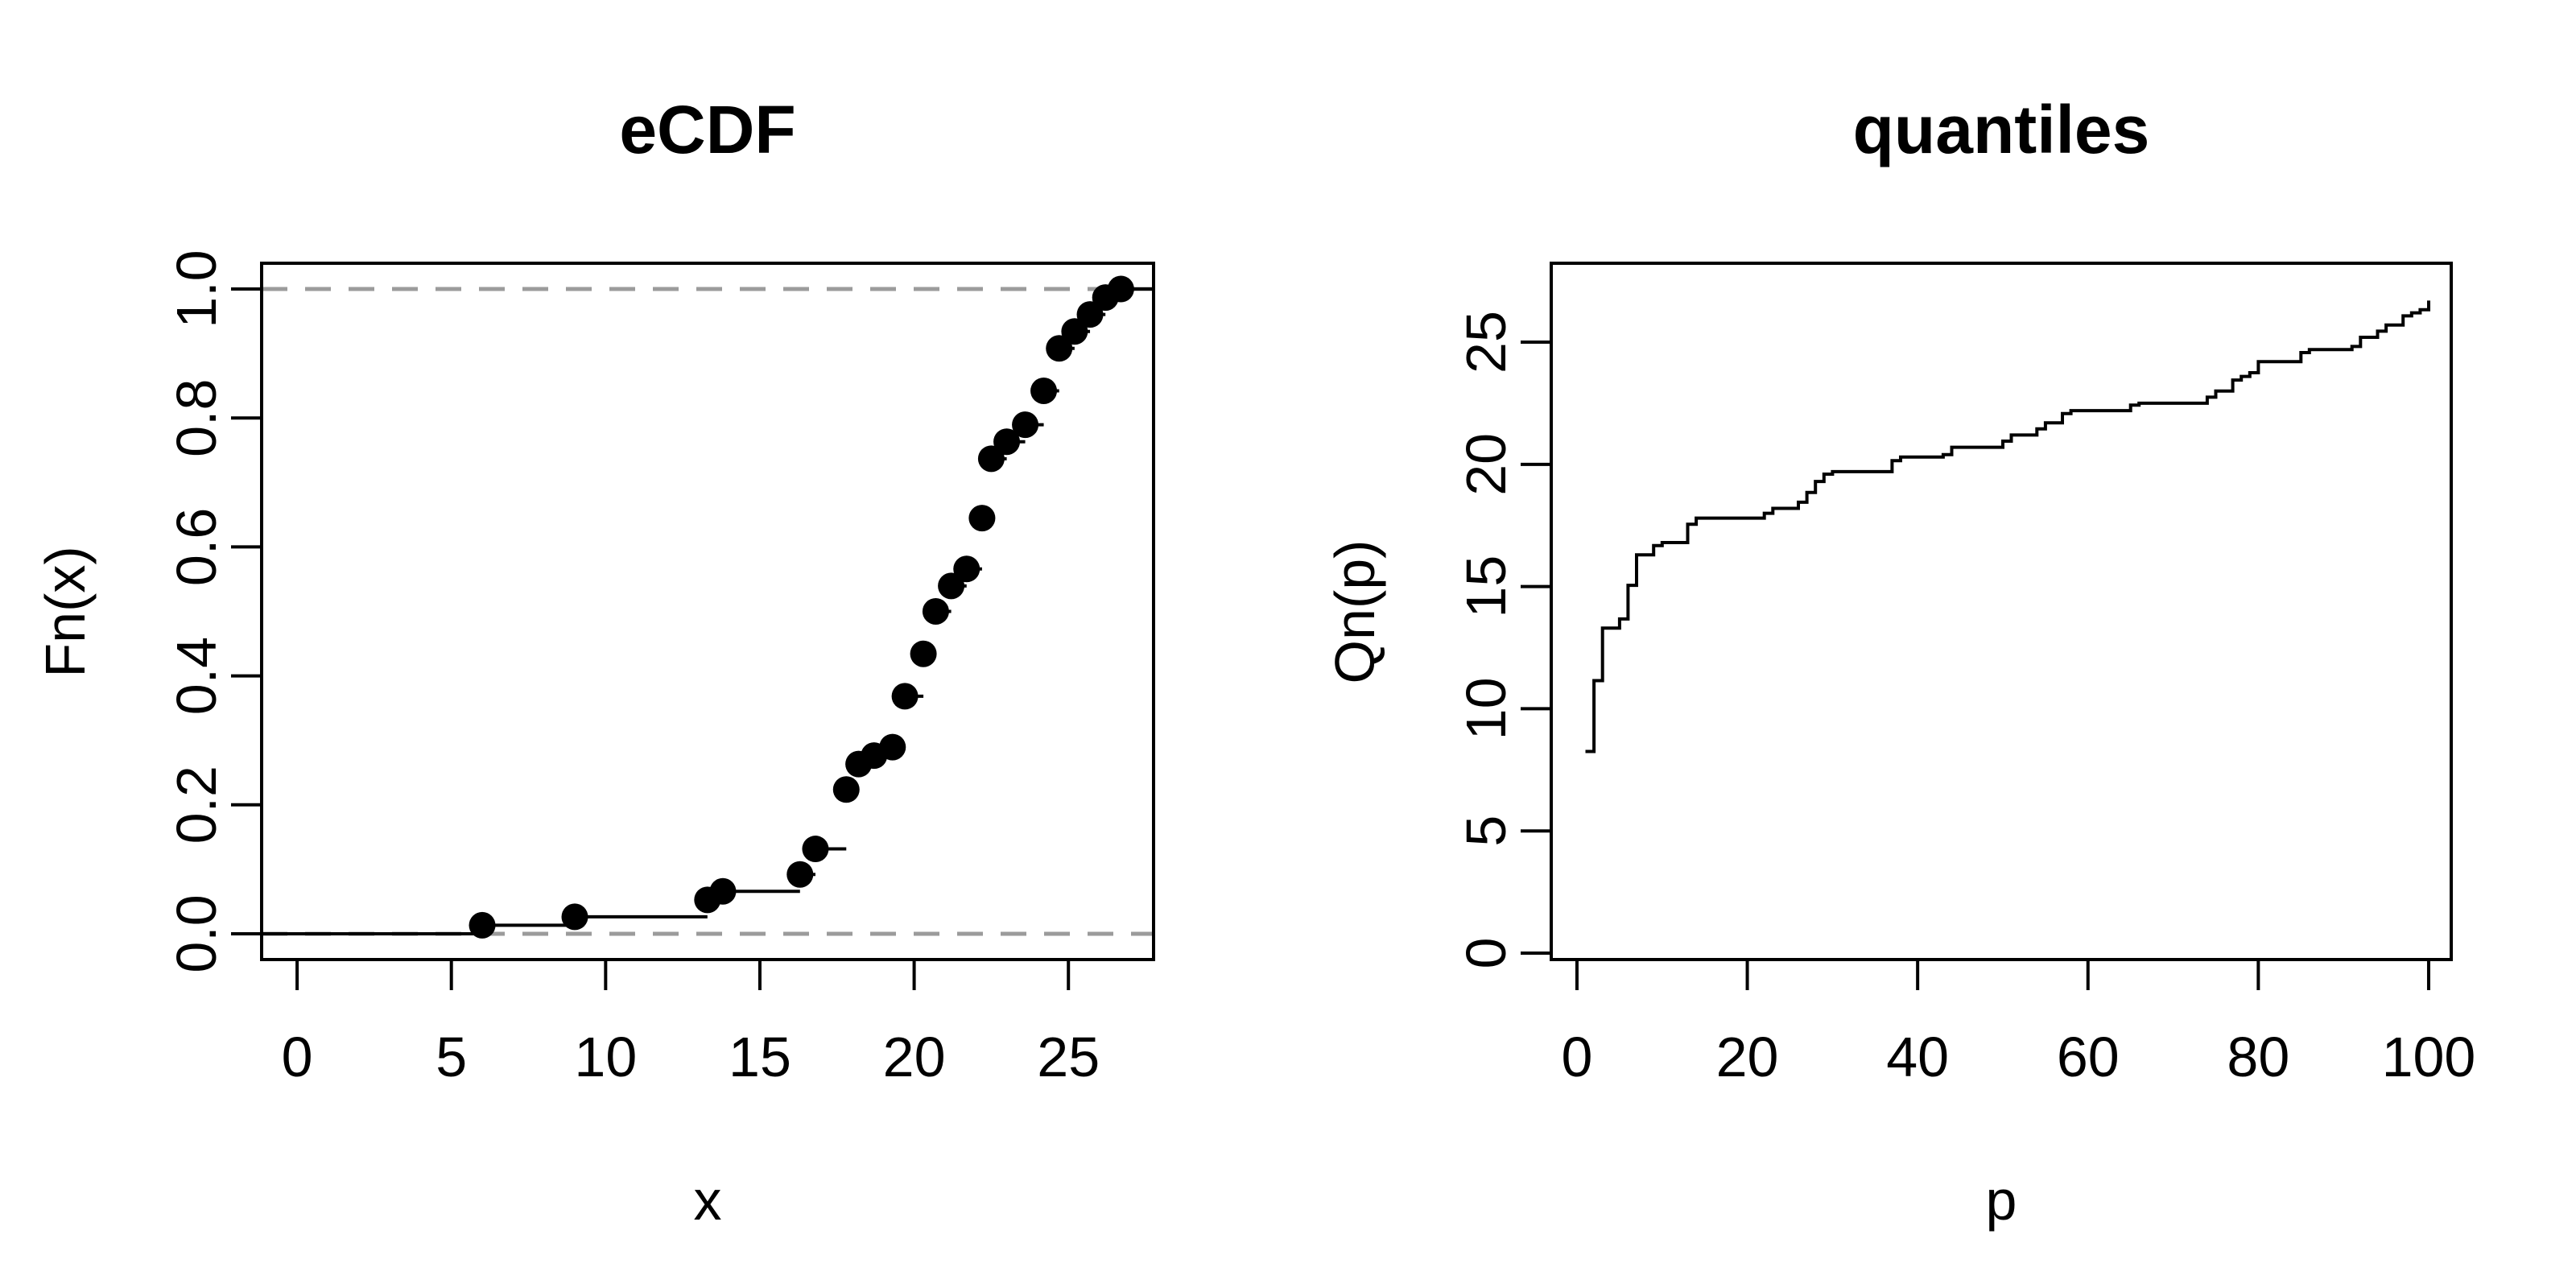 This screenshot has width=2576, height=1288. I want to click on y-axis-tick-label: 20, so click(1486, 464).